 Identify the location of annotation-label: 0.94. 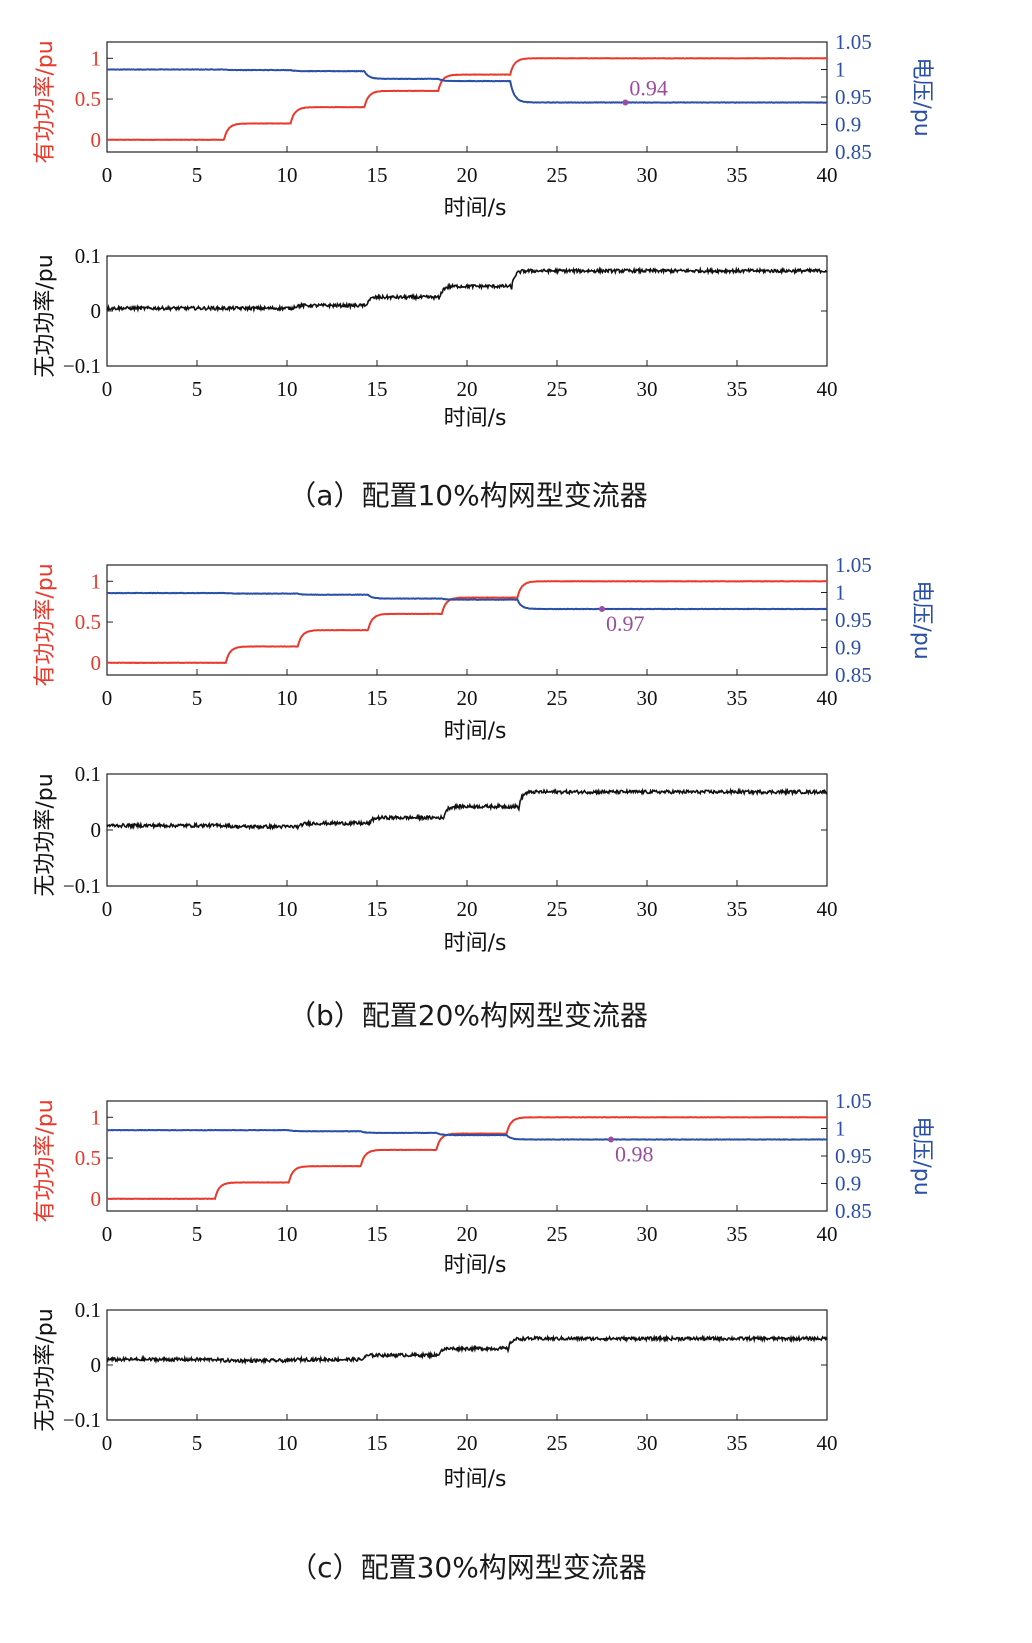
(648, 88).